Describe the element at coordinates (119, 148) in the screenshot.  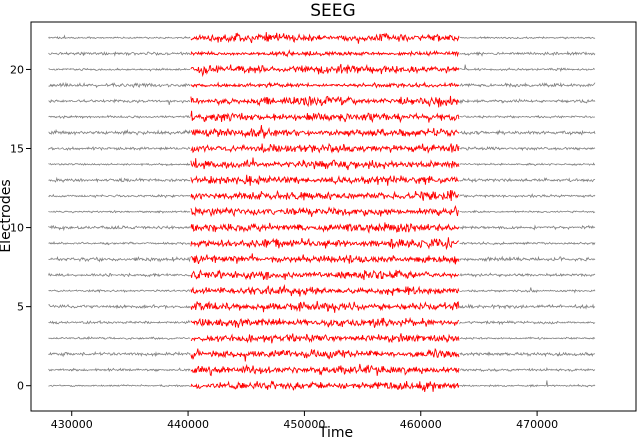
I see `trace-electrode-15-pre` at that location.